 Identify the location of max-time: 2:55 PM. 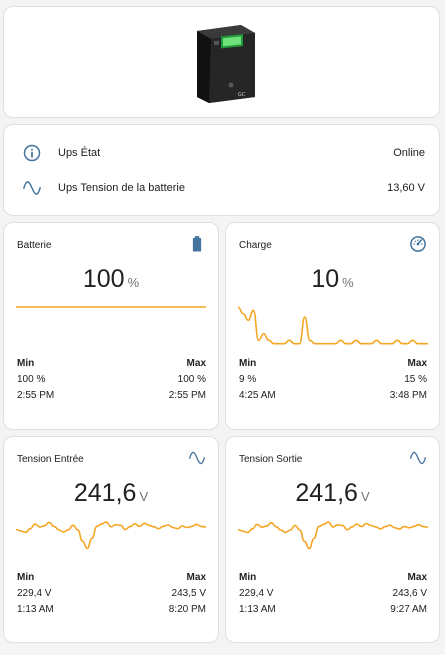
(187, 395).